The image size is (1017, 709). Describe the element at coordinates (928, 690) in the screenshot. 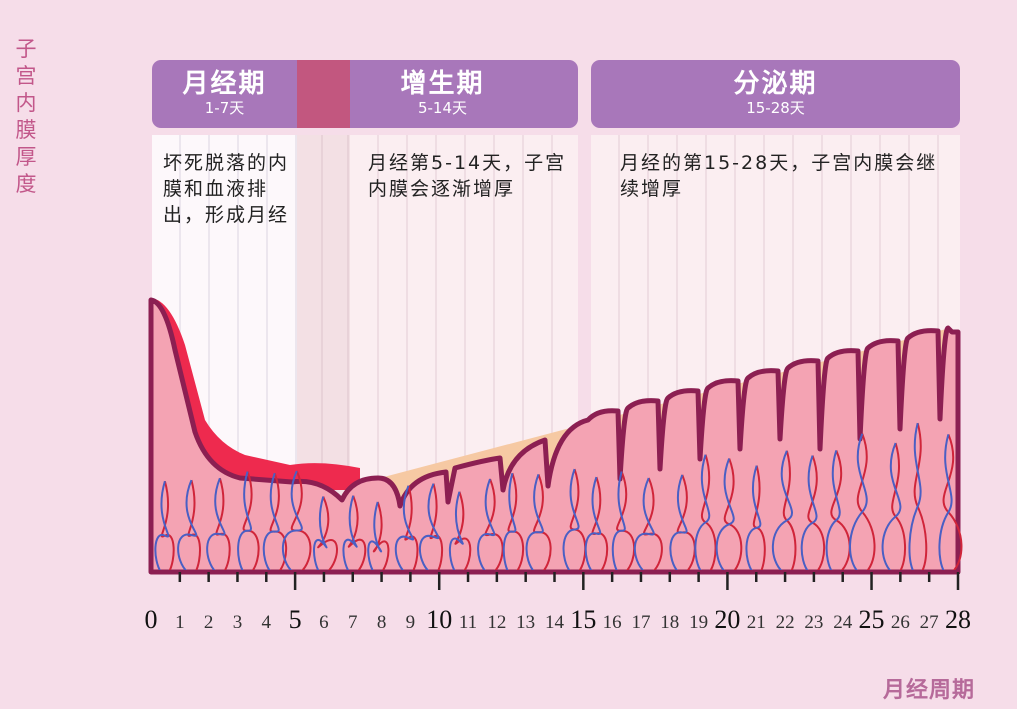

I see `x-axis-label: 月经周期` at that location.